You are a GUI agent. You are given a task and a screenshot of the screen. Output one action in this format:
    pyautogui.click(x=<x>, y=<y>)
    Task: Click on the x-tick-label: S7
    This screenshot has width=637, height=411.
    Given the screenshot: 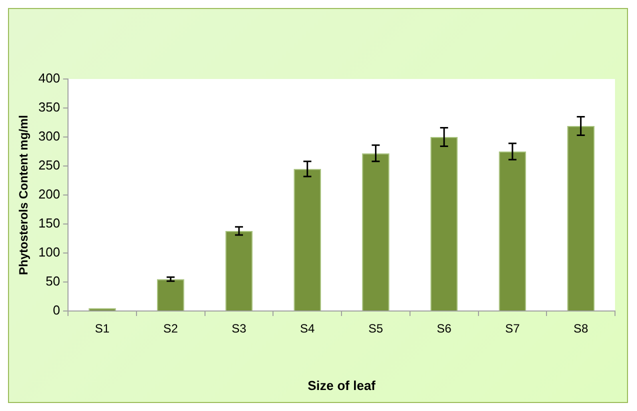 What is the action you would take?
    pyautogui.click(x=512, y=329)
    